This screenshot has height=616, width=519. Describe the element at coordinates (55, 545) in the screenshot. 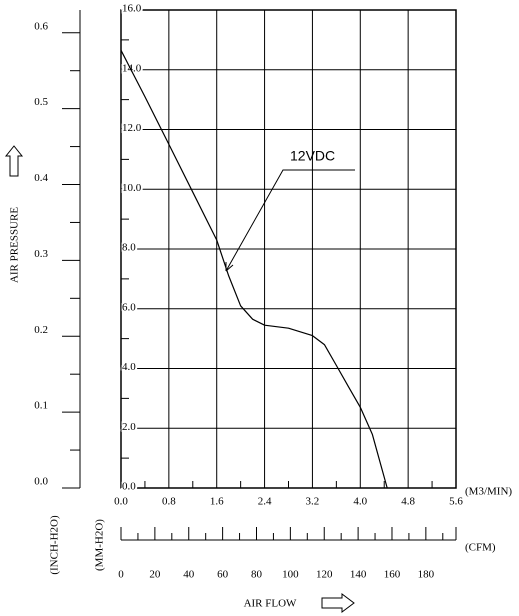

I see `y2-unit: (INCH-H2O)` at that location.